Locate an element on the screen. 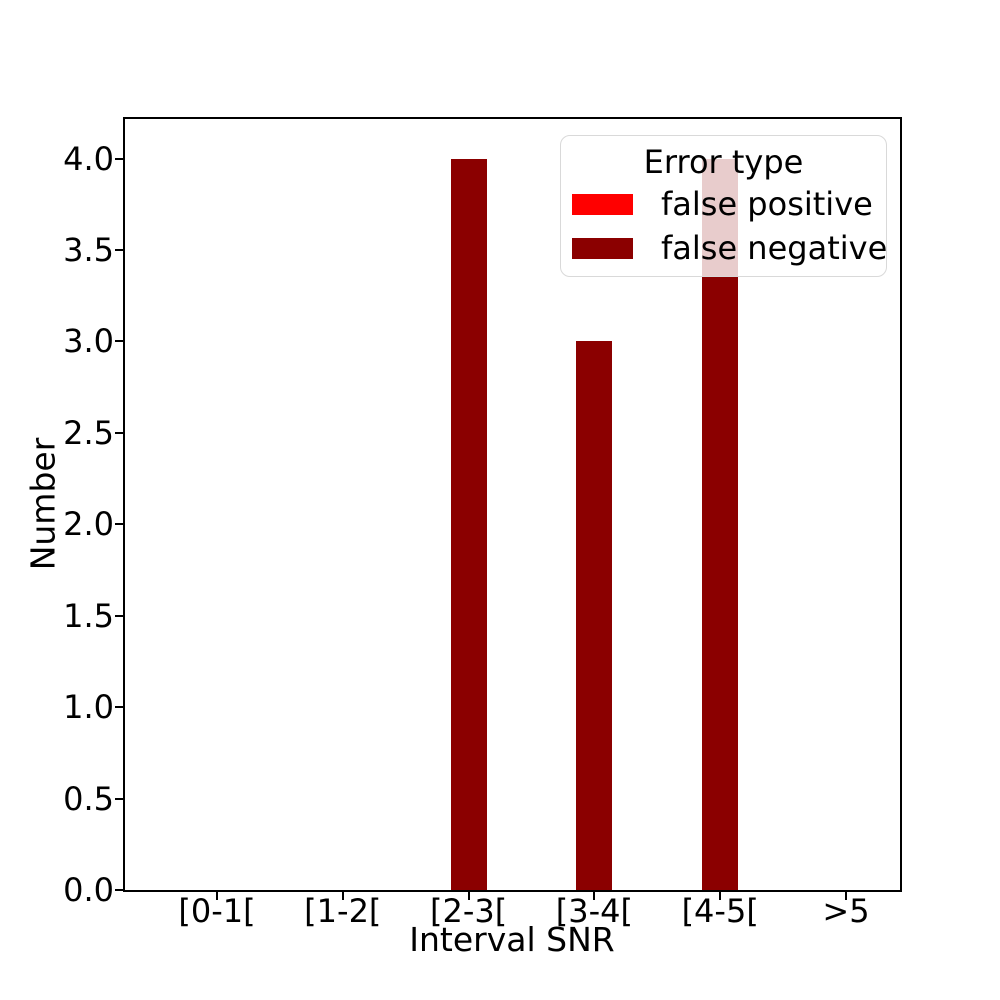 The width and height of the screenshot is (1000, 1000). legend-label-false-positive: false positive is located at coordinates (767, 204).